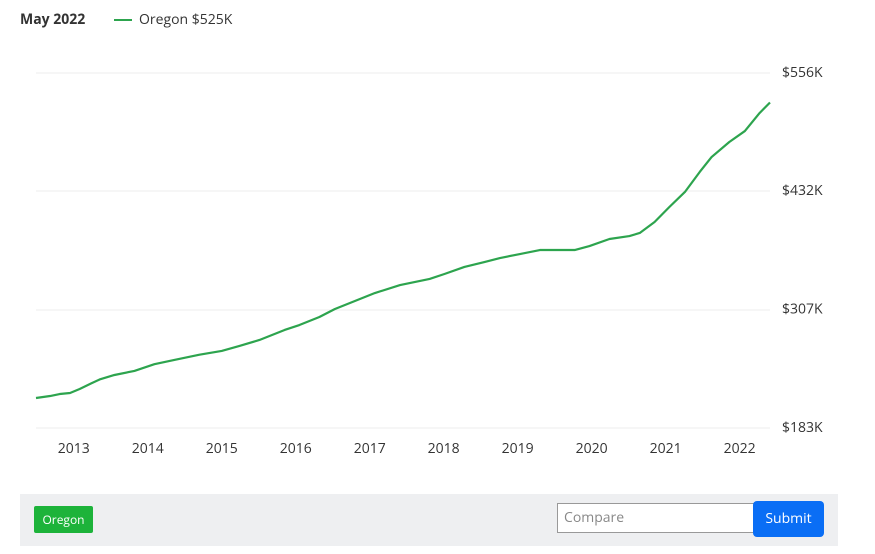 Image resolution: width=875 pixels, height=554 pixels. I want to click on x-tick-label: 2014, so click(148, 448).